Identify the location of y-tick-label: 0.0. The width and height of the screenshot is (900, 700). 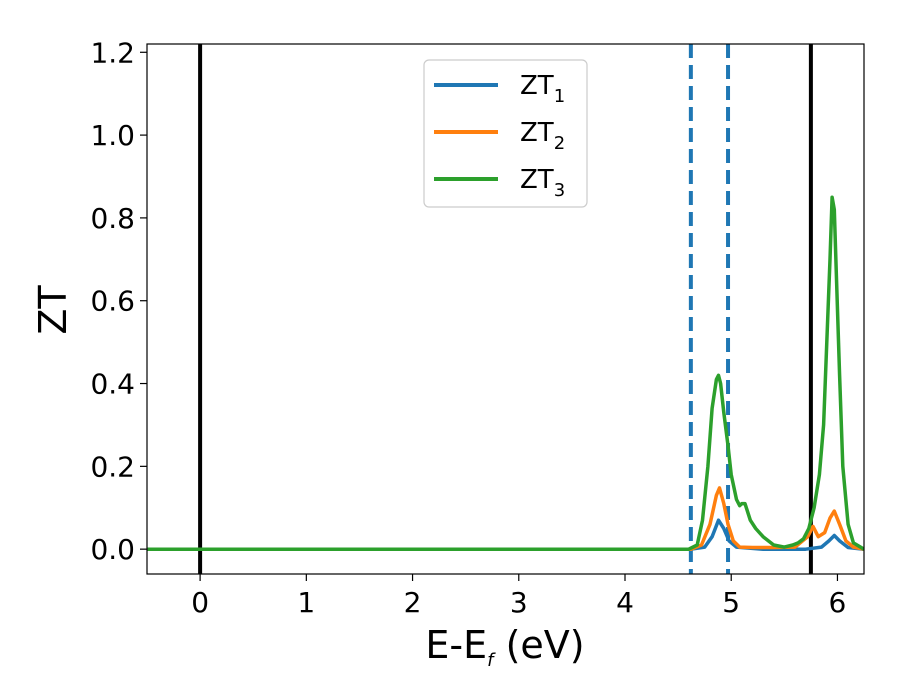
(112, 549).